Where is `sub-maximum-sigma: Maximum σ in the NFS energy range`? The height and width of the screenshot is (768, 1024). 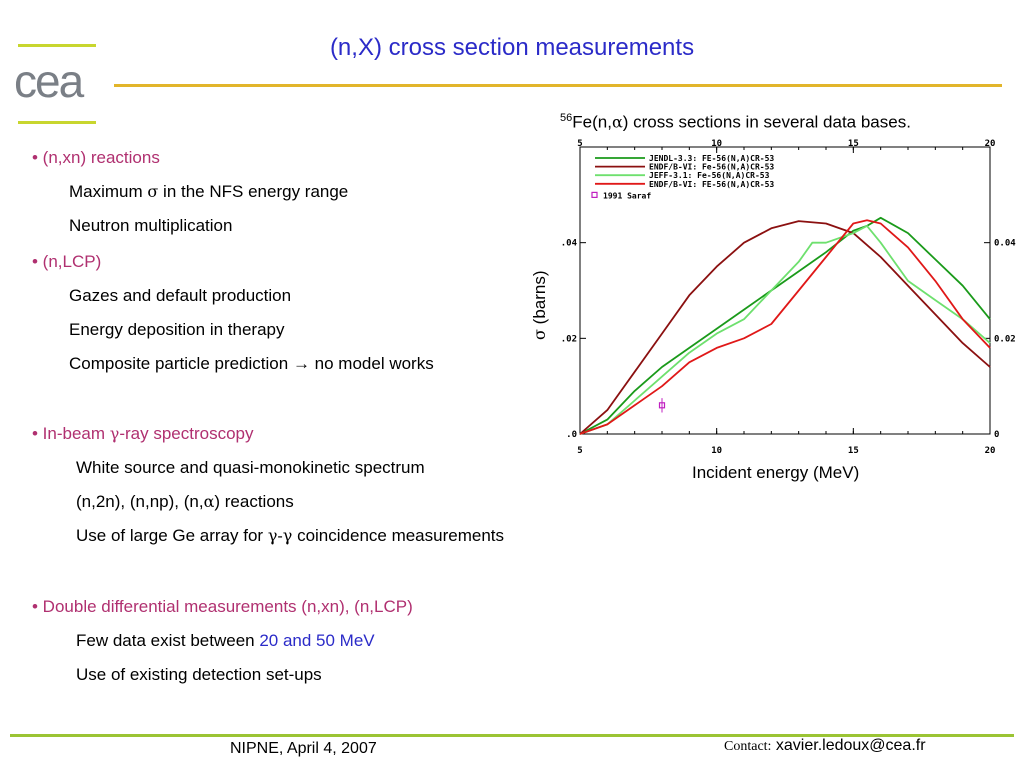 sub-maximum-sigma: Maximum σ in the NFS energy range is located at coordinates (208, 192).